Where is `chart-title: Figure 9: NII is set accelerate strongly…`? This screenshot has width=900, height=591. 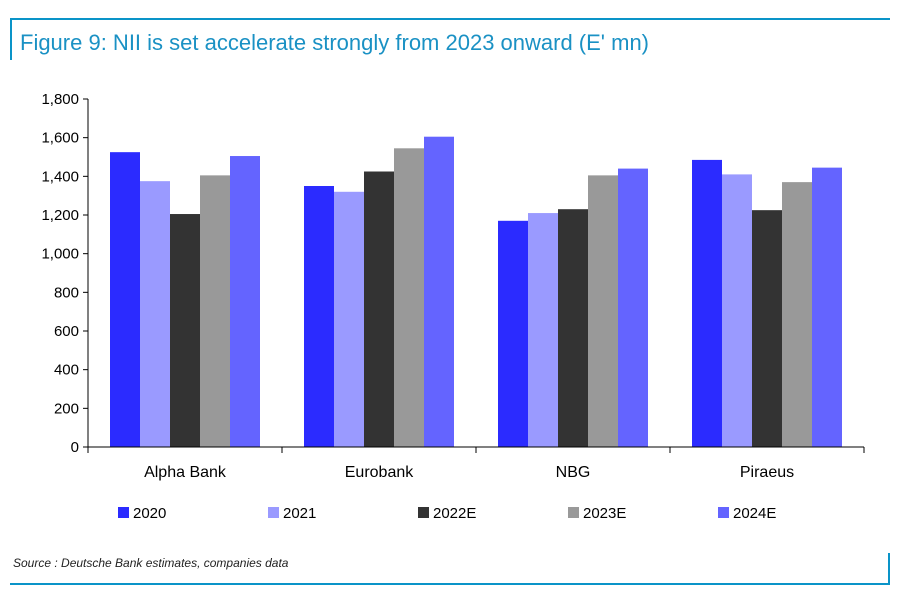
chart-title: Figure 9: NII is set accelerate strongly… is located at coordinates (335, 42).